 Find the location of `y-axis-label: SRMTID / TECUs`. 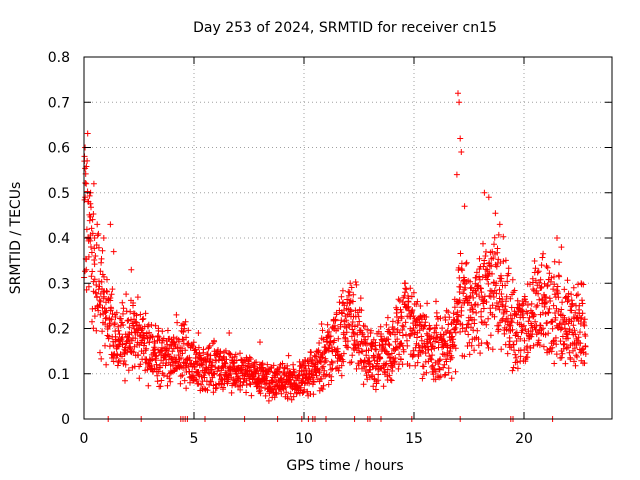

y-axis-label: SRMTID / TECUs is located at coordinates (16, 238).